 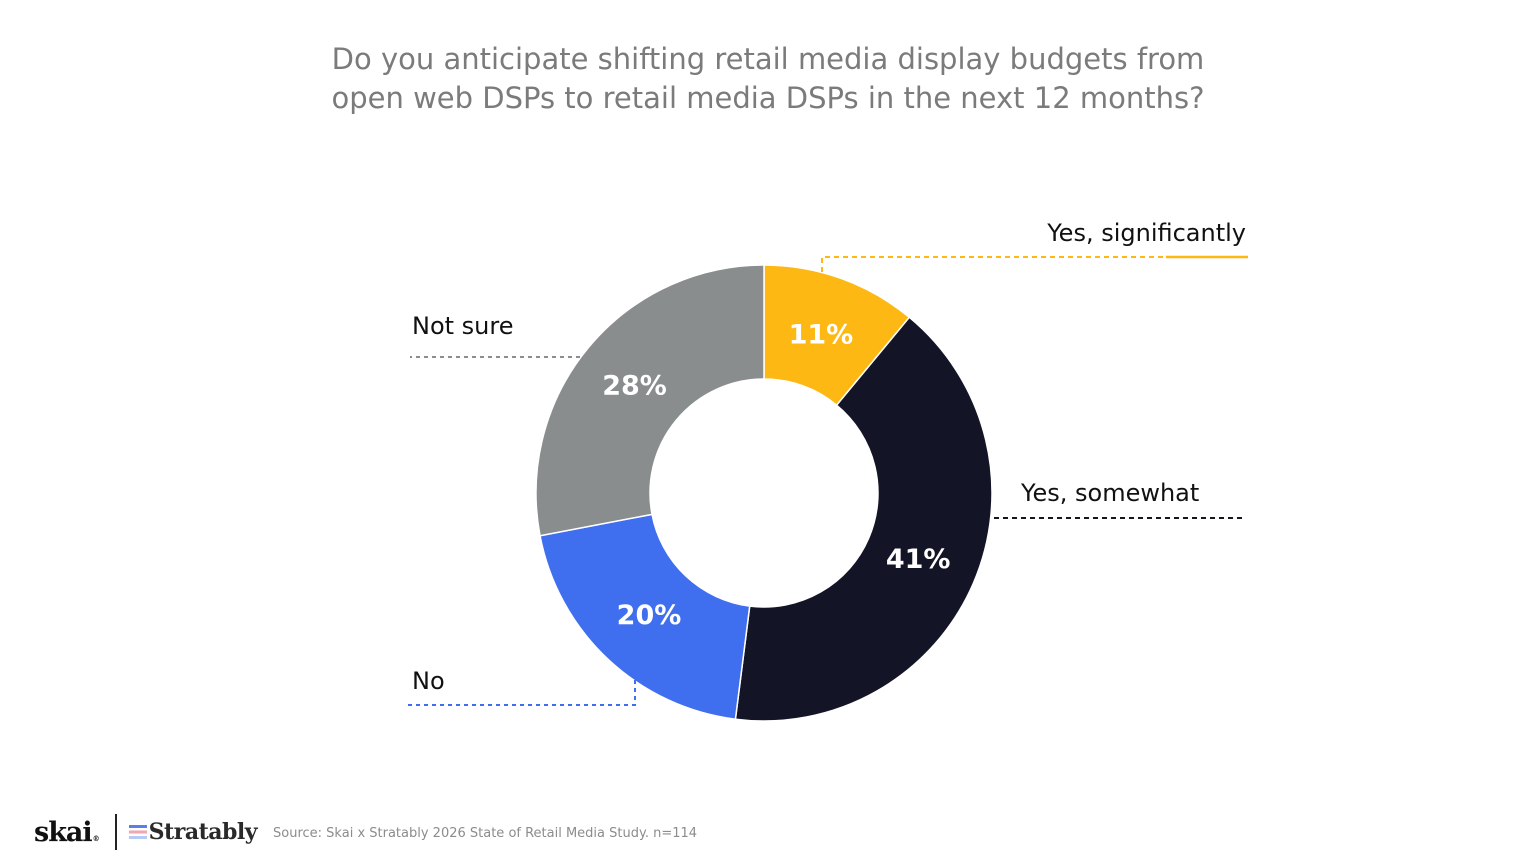 I want to click on percent-label-yes-significantly: 11%, so click(x=821, y=334).